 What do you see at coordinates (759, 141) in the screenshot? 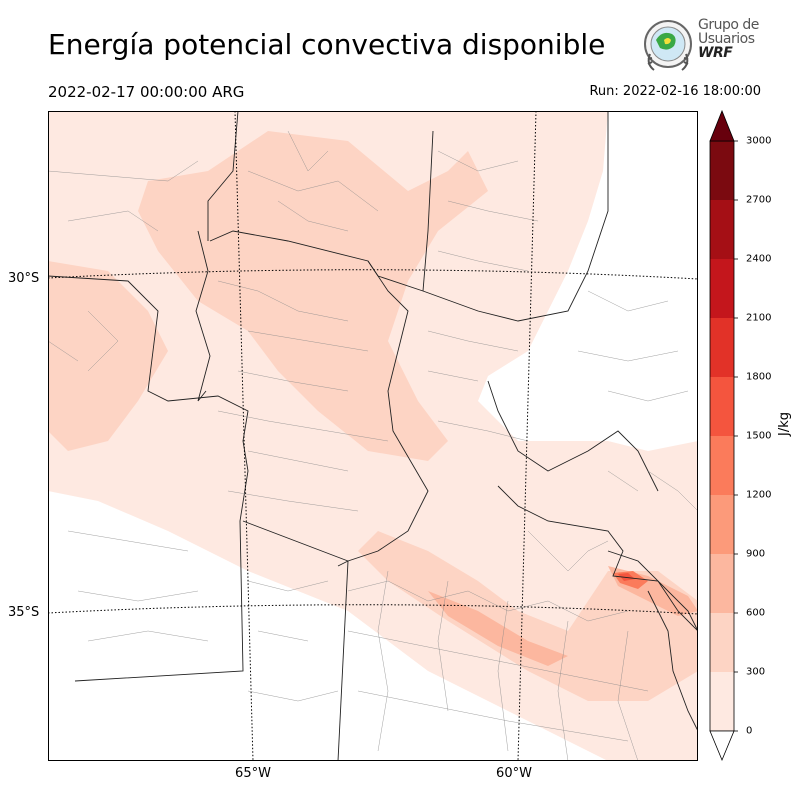
I see `colorbar-tick-label: 3000` at bounding box center [759, 141].